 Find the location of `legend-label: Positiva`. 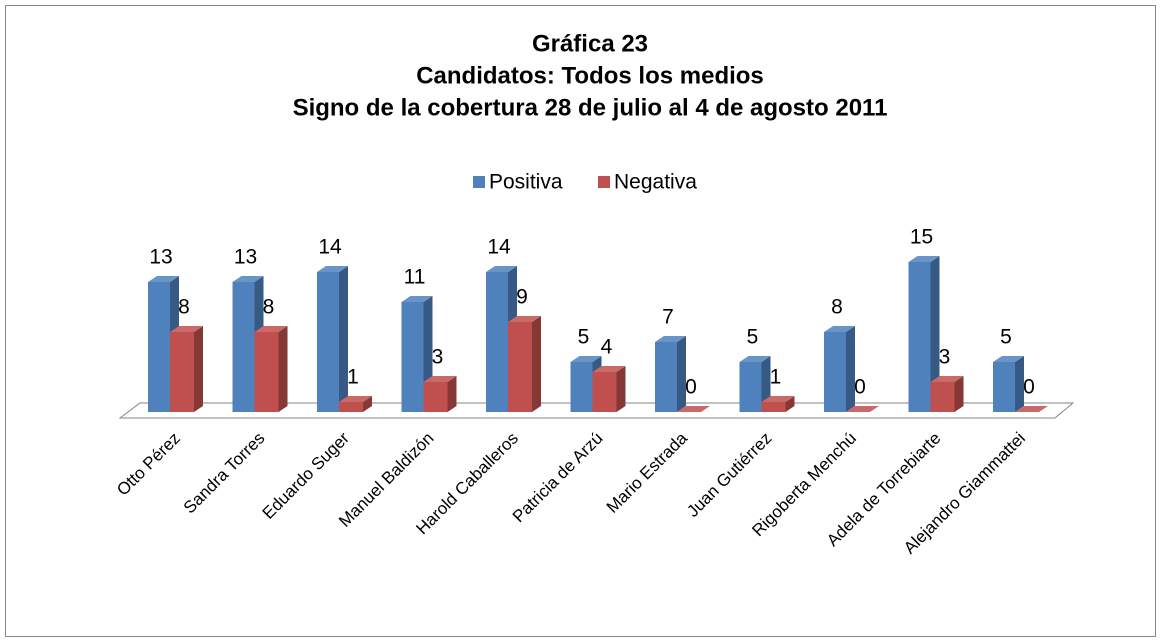

legend-label: Positiva is located at coordinates (526, 182).